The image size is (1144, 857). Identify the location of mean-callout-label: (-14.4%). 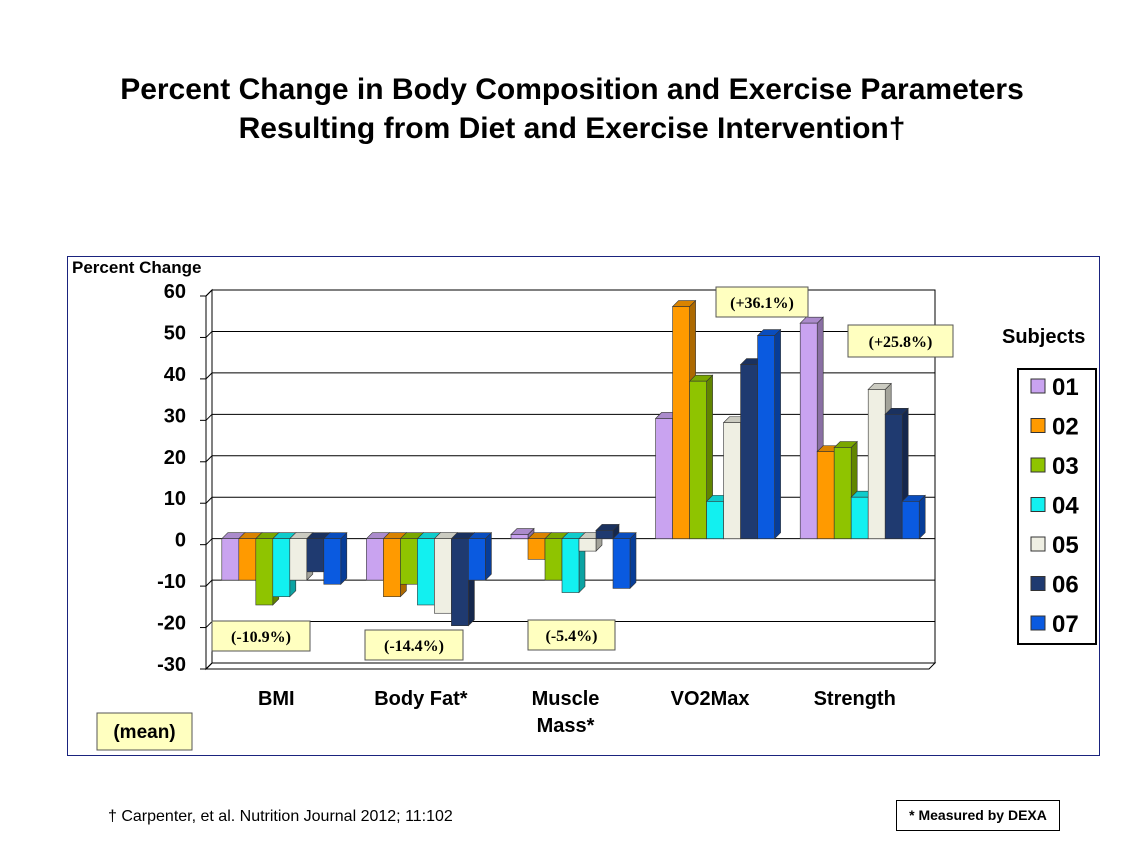
(414, 646).